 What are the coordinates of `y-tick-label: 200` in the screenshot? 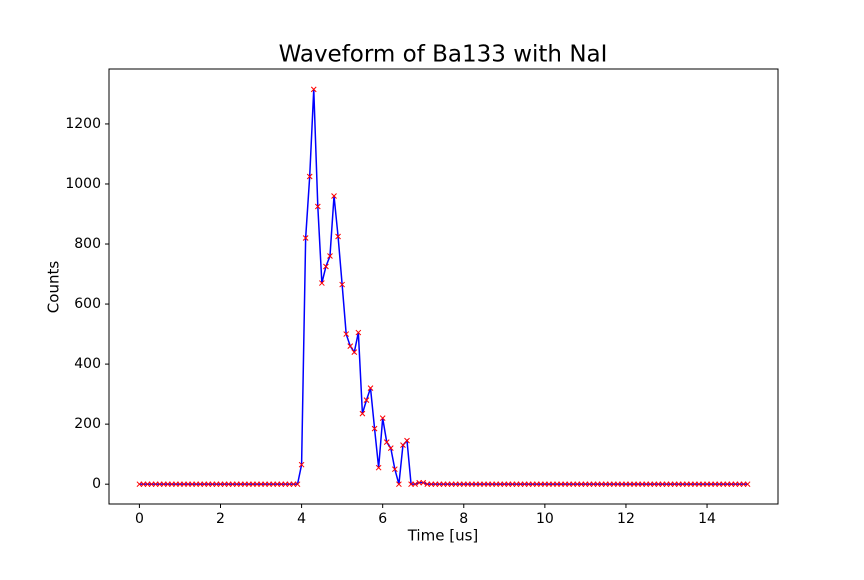 It's located at (87, 424).